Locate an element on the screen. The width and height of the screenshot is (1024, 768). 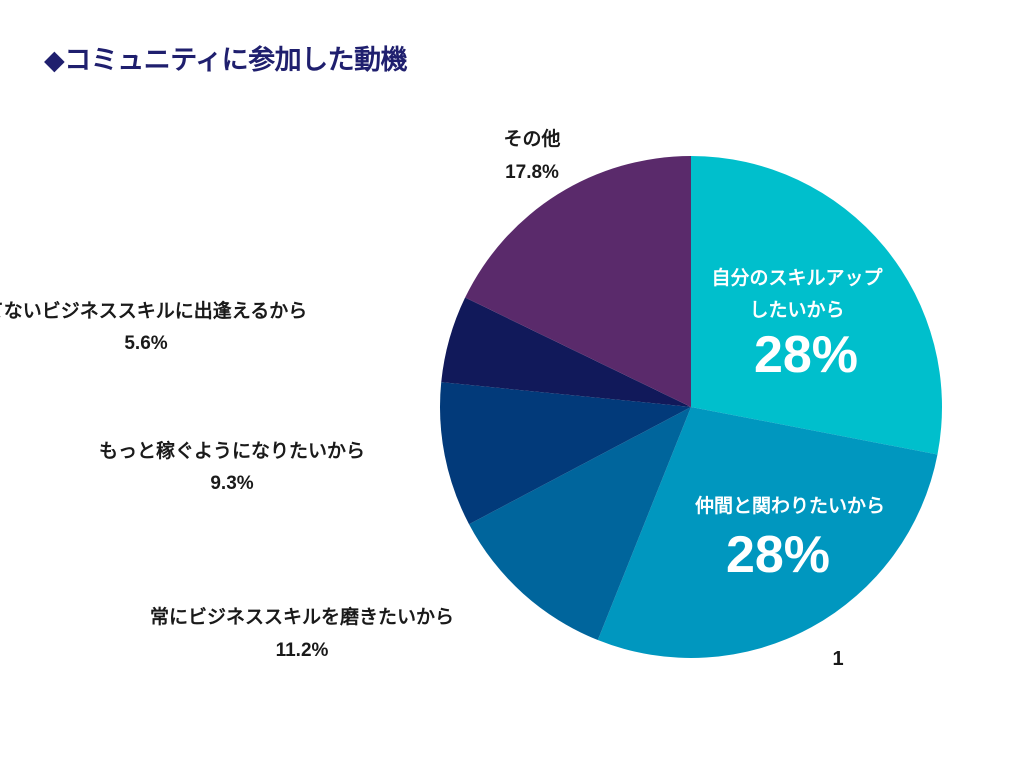
slice-label-4: もっと稼ぐようになりたいから is located at coordinates (232, 450).